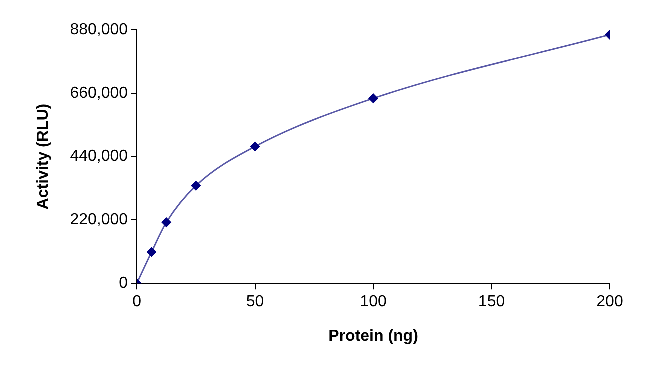 Image resolution: width=650 pixels, height=370 pixels. What do you see at coordinates (373, 302) in the screenshot?
I see `x-tick-label: 100` at bounding box center [373, 302].